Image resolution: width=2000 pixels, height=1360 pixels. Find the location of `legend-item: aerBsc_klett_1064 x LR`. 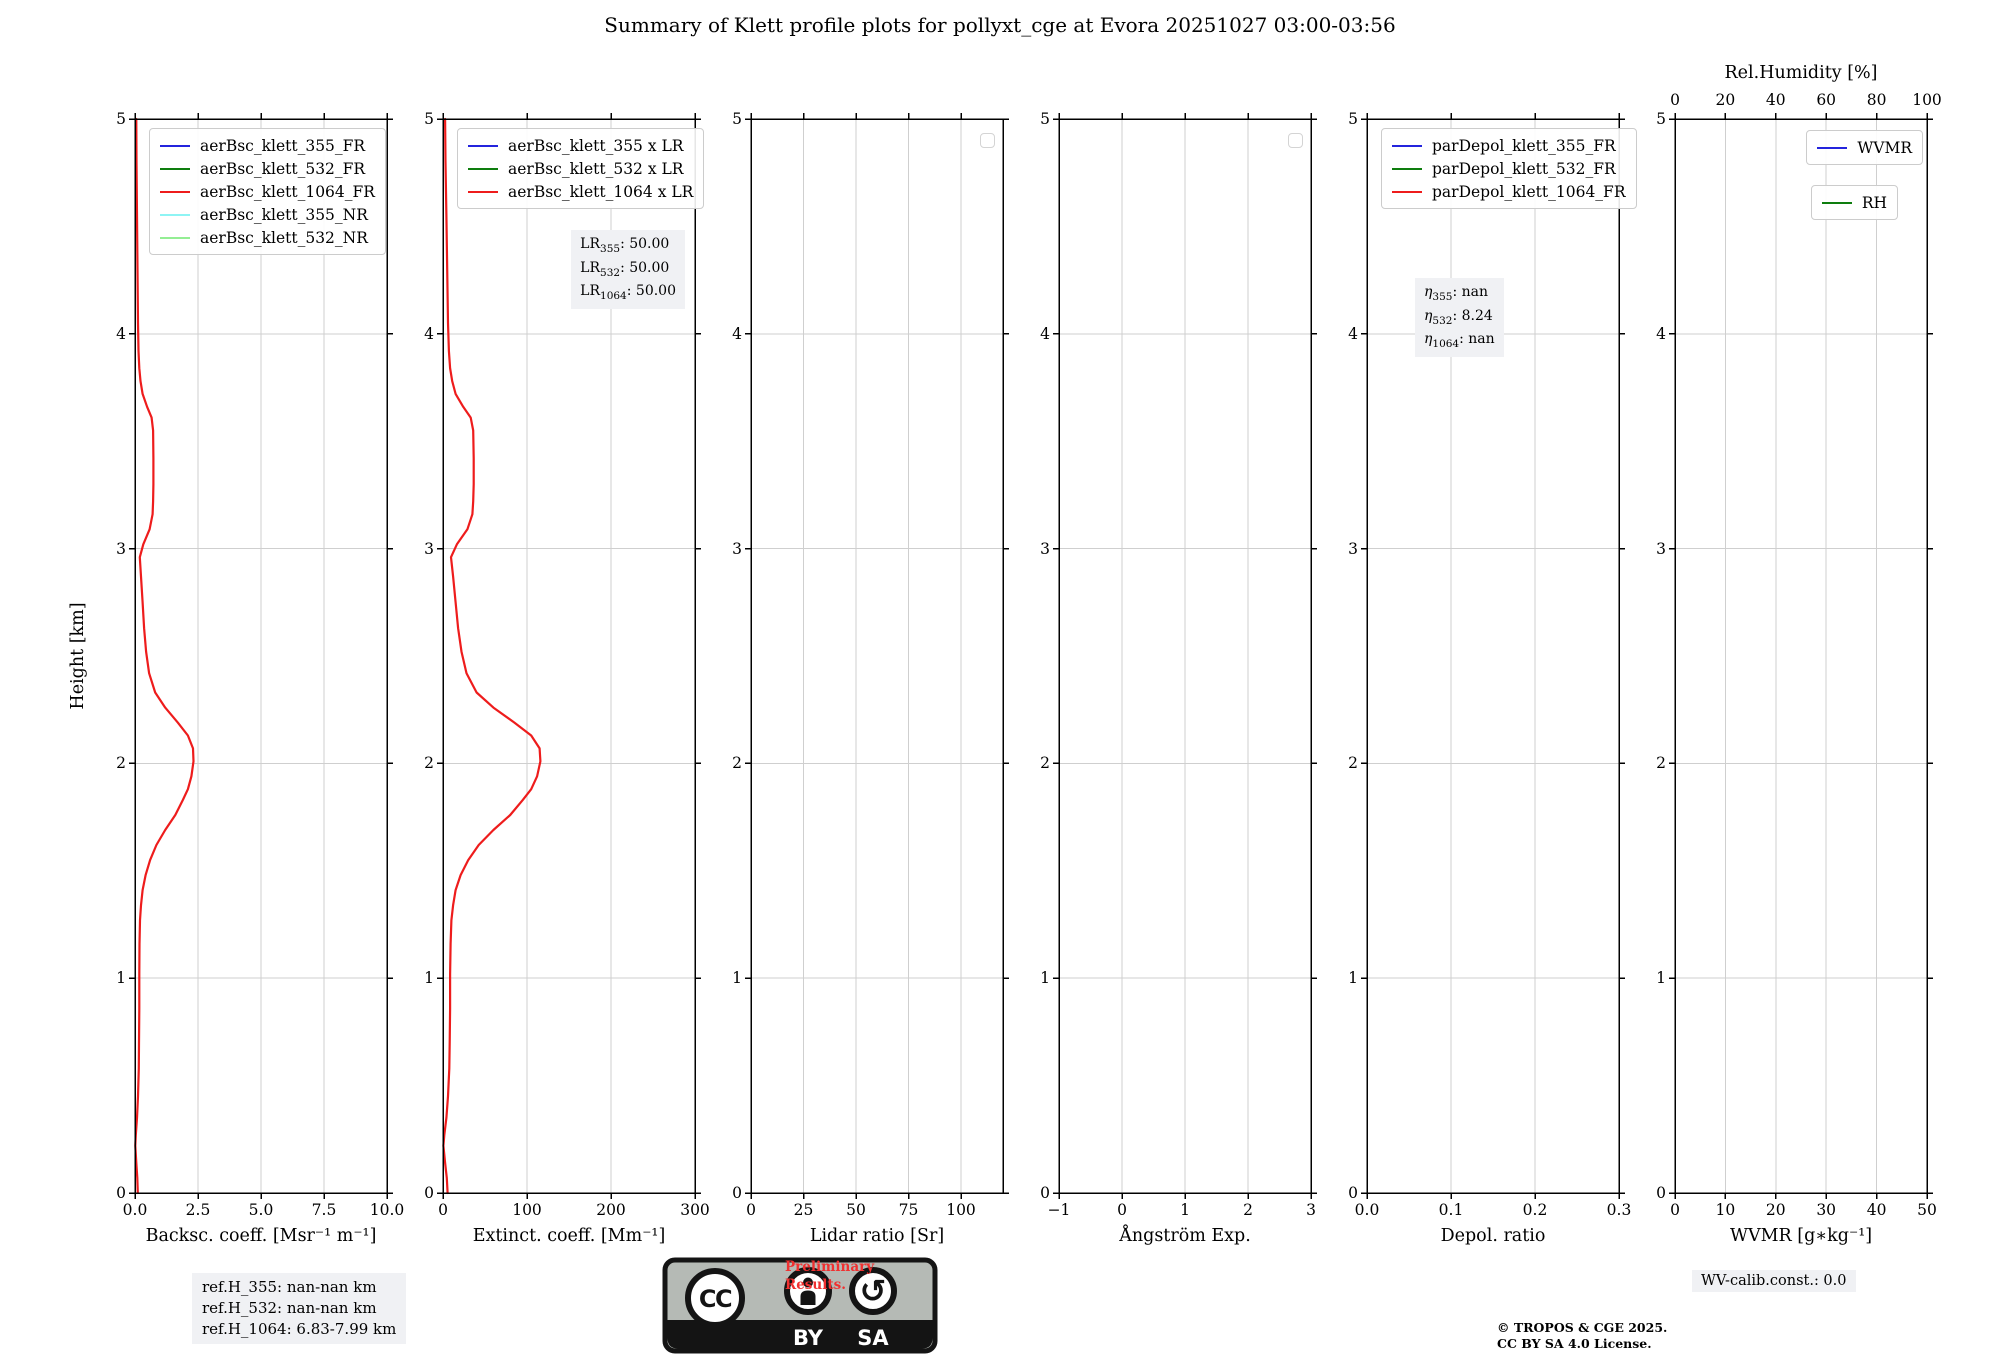

legend-item: aerBsc_klett_1064 x LR is located at coordinates (580, 191).